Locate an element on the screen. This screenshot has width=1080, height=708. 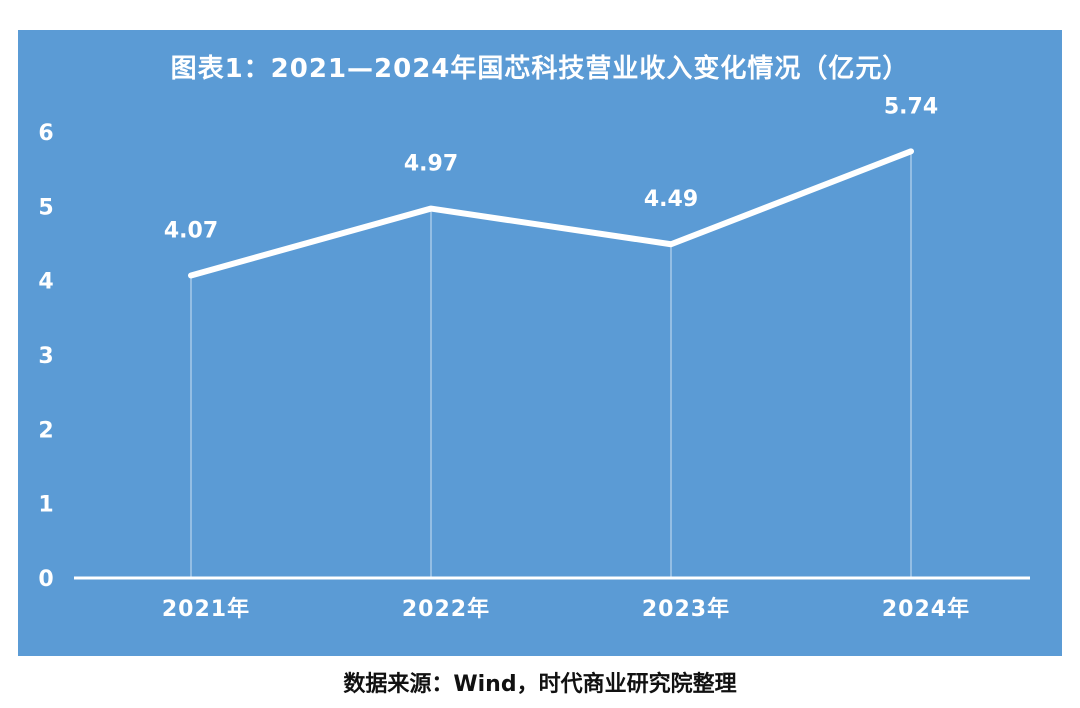
x-tick-label: 2023年 is located at coordinates (686, 609).